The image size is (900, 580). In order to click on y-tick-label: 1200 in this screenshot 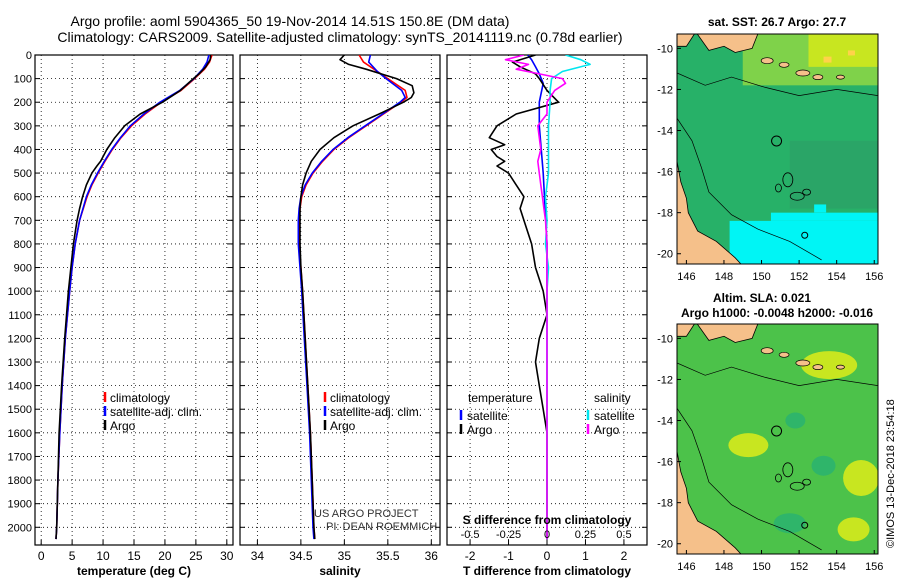, I will do `click(20, 339)`.